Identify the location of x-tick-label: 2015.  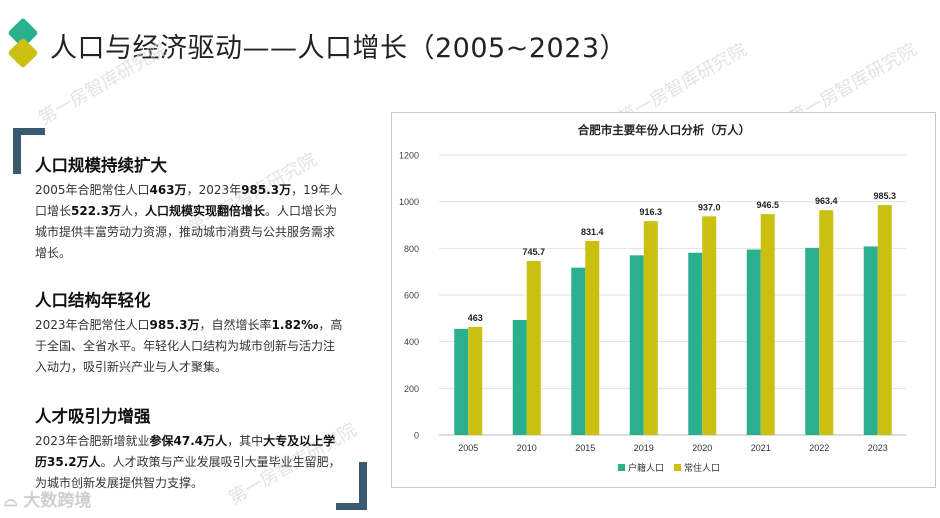
(585, 448).